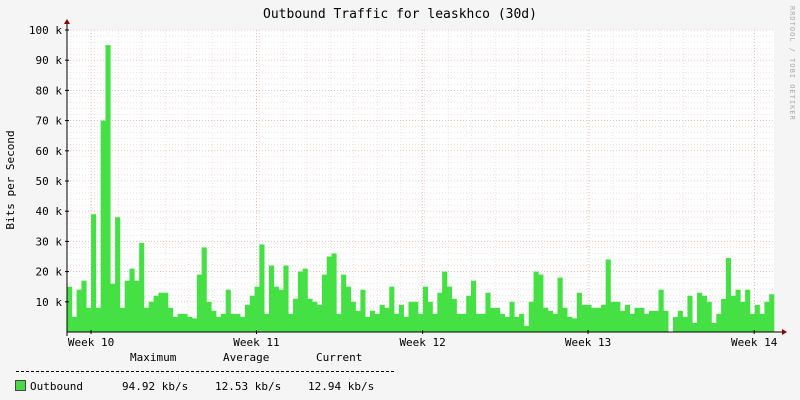  What do you see at coordinates (400, 14) in the screenshot?
I see `chart-title: Outbound Traffic for leaskhco (30d)` at bounding box center [400, 14].